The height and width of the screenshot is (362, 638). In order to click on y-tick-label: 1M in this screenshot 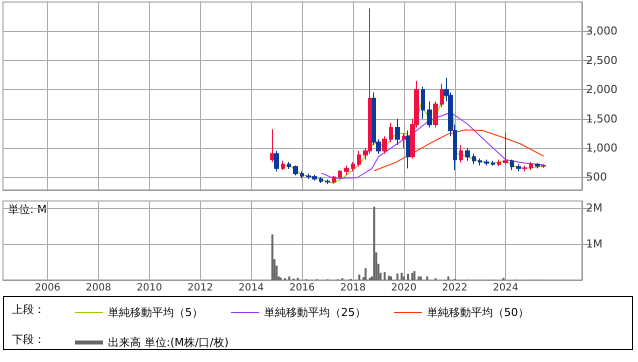, I will do `click(594, 244)`.